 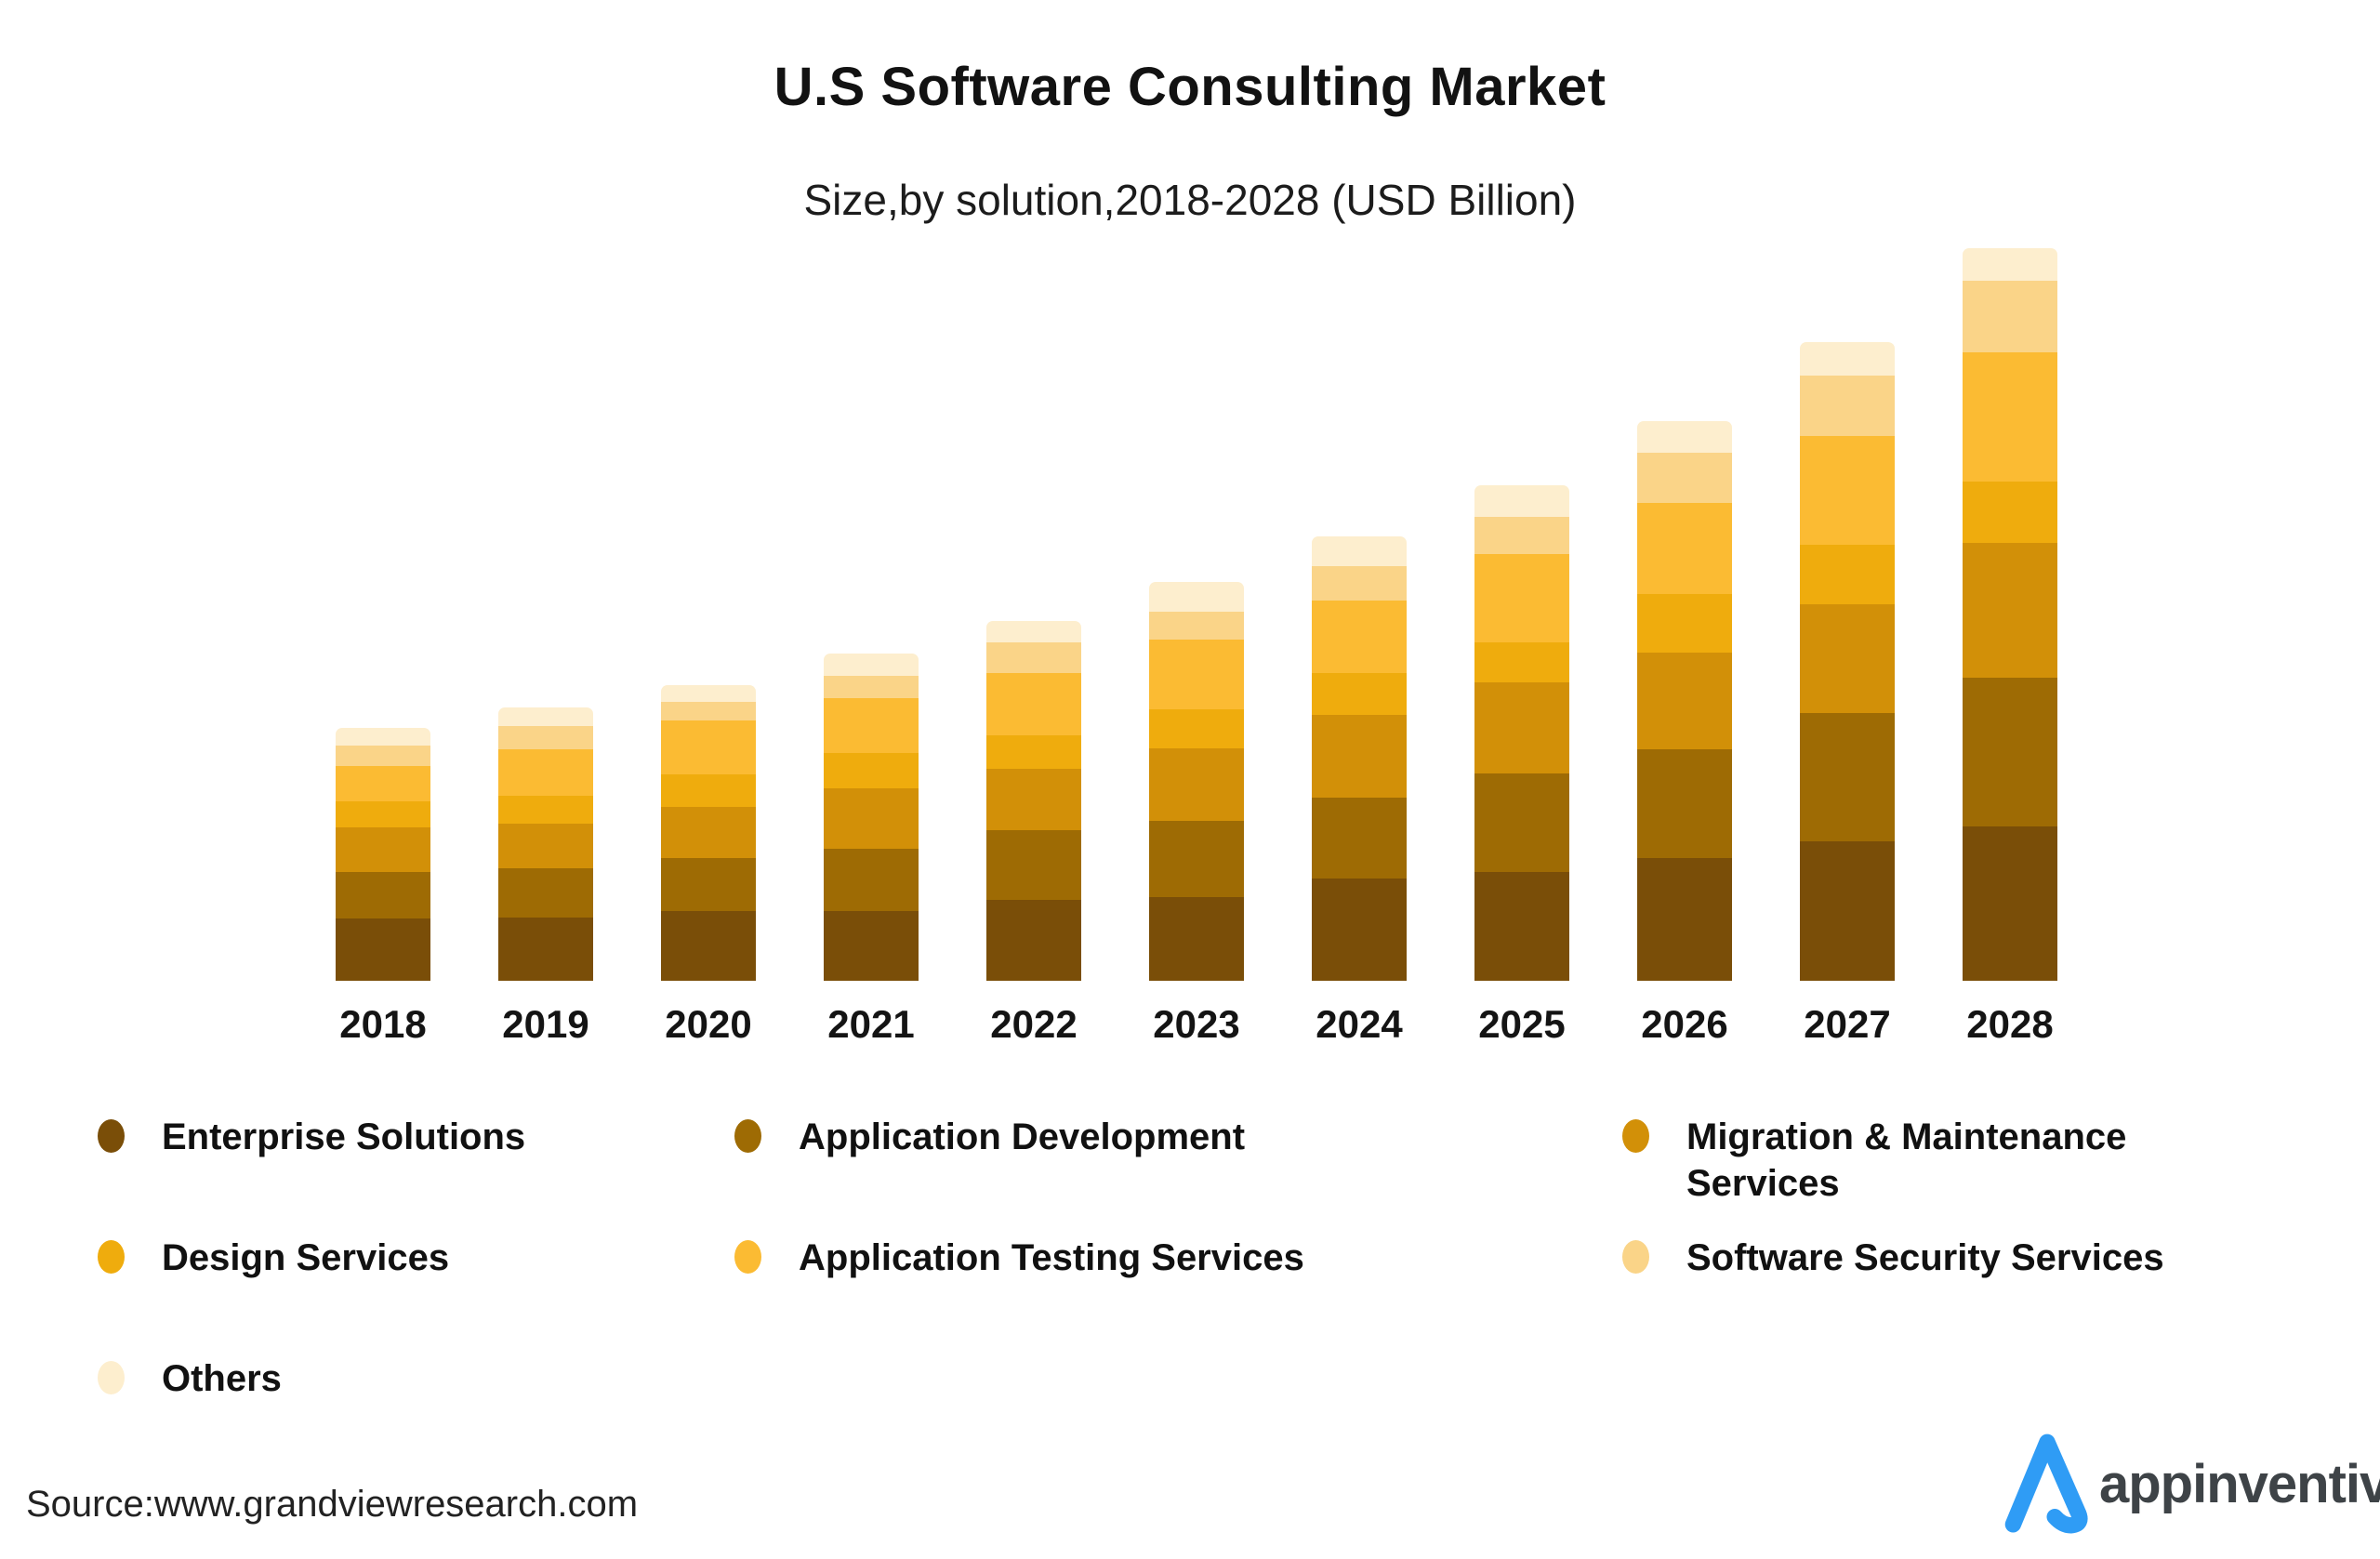 I want to click on stacked-bar-2024, so click(x=1359, y=758).